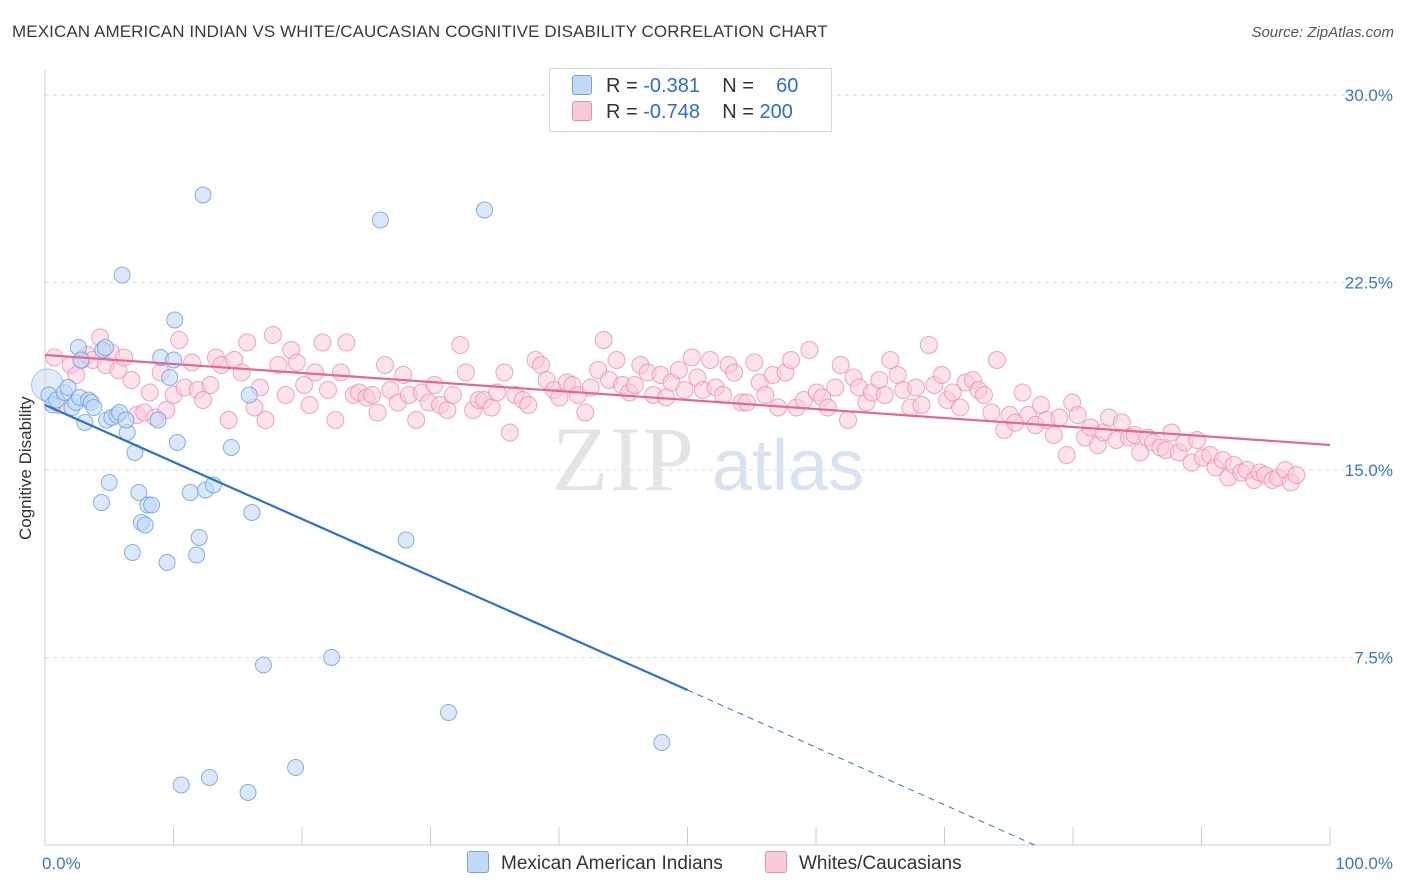  Describe the element at coordinates (478, 862) in the screenshot. I see `legend-swatch-blue` at that location.